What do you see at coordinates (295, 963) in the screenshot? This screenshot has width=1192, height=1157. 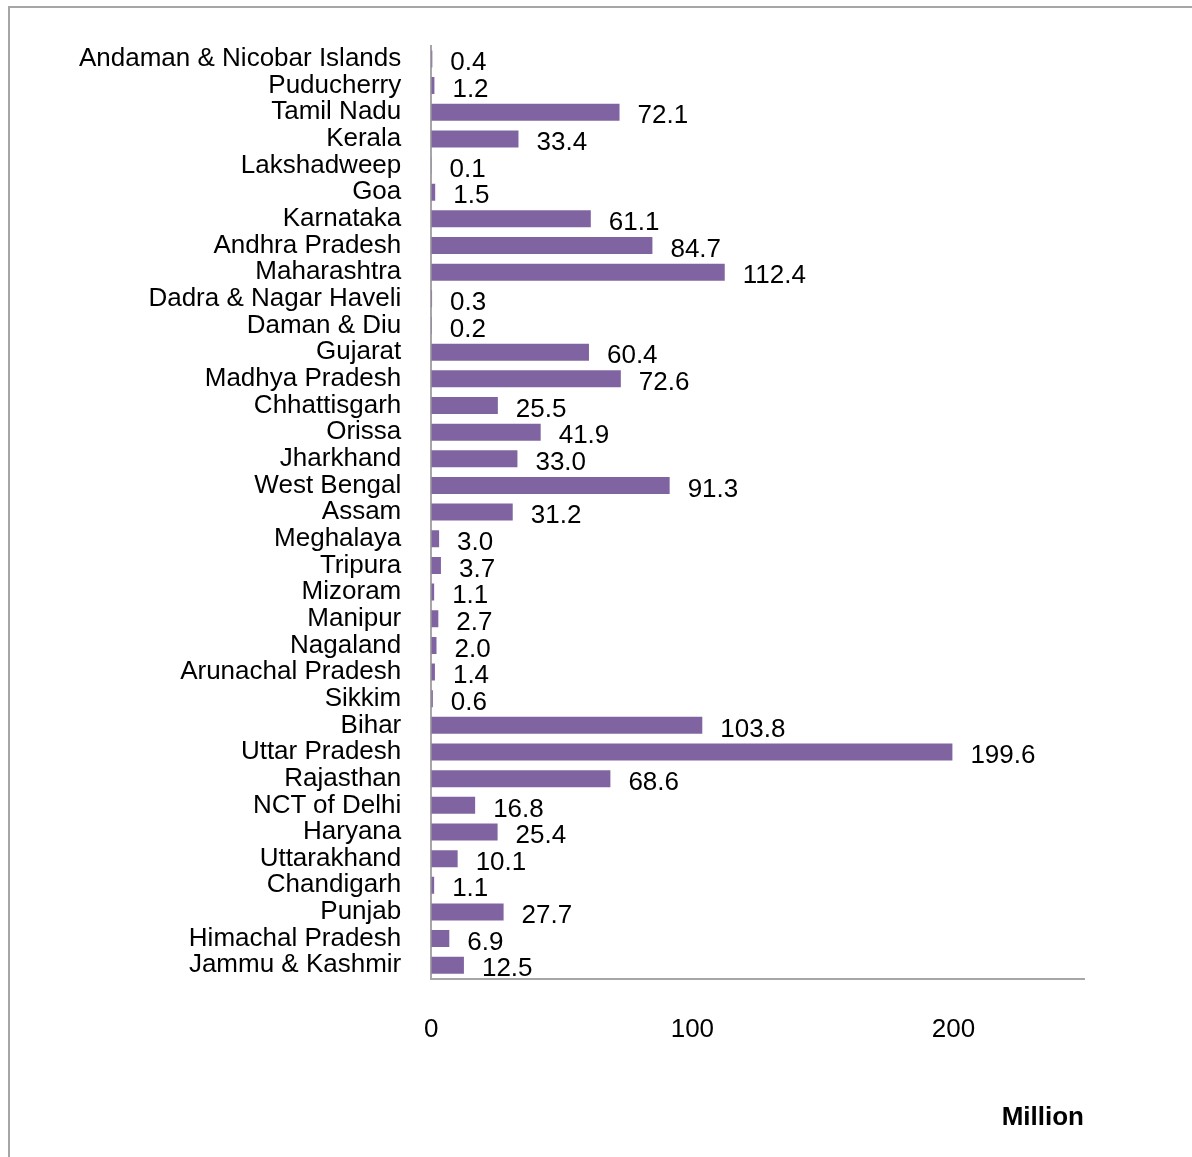 I see `y-tick-label: Jammu & Kashmir` at bounding box center [295, 963].